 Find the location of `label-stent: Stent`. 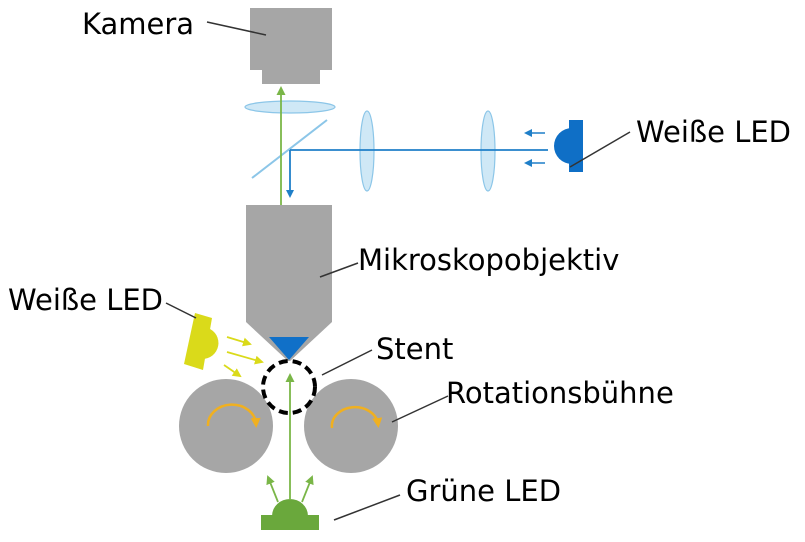

label-stent: Stent is located at coordinates (414, 349).